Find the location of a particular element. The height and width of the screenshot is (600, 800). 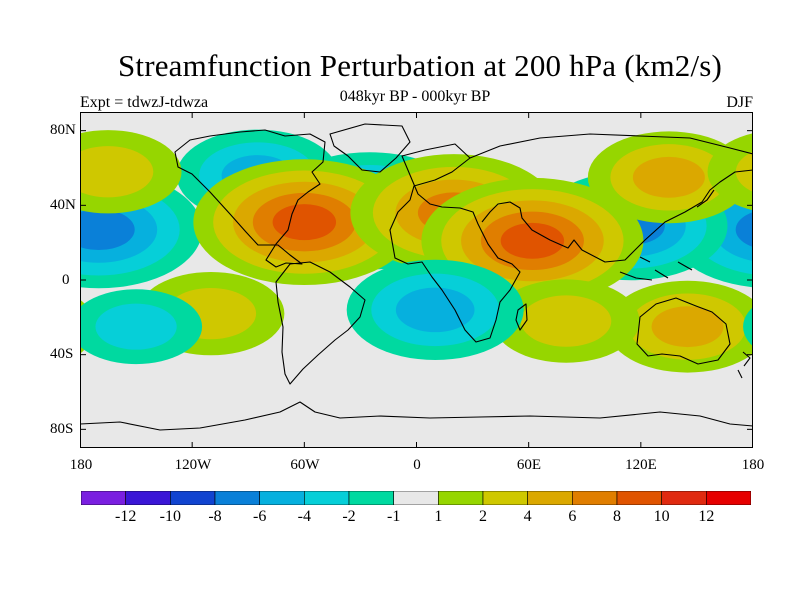

lon-label-0: 0 is located at coordinates (417, 465).